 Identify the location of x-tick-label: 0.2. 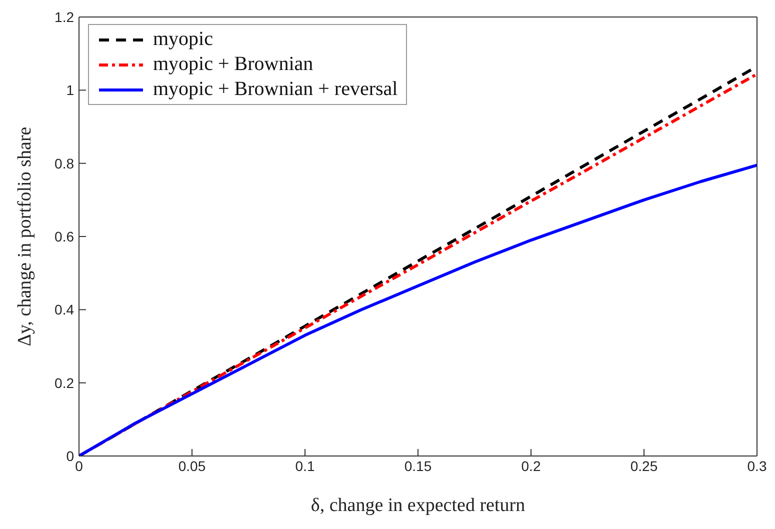
(531, 466).